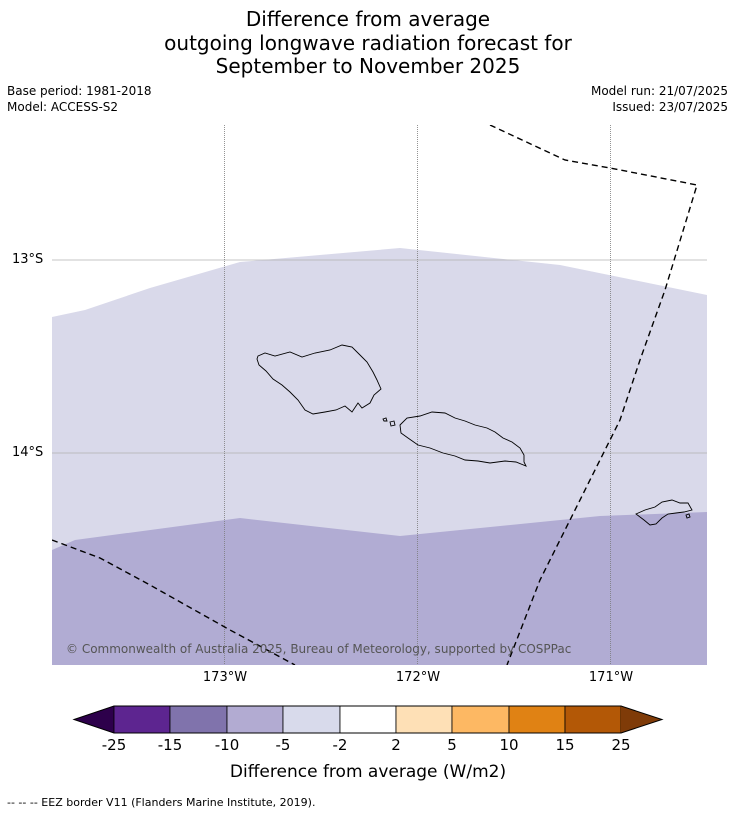  What do you see at coordinates (114, 745) in the screenshot?
I see `colorbar-tick: -25` at bounding box center [114, 745].